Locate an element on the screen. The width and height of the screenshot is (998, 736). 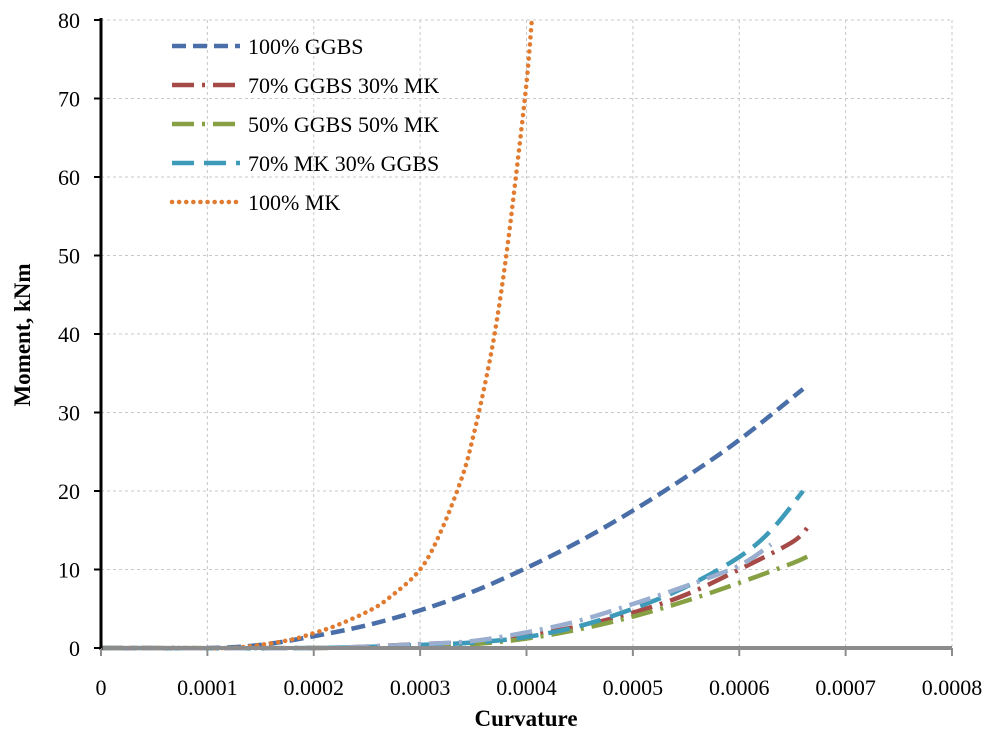
x-axis-title: Curvature is located at coordinates (525, 718).